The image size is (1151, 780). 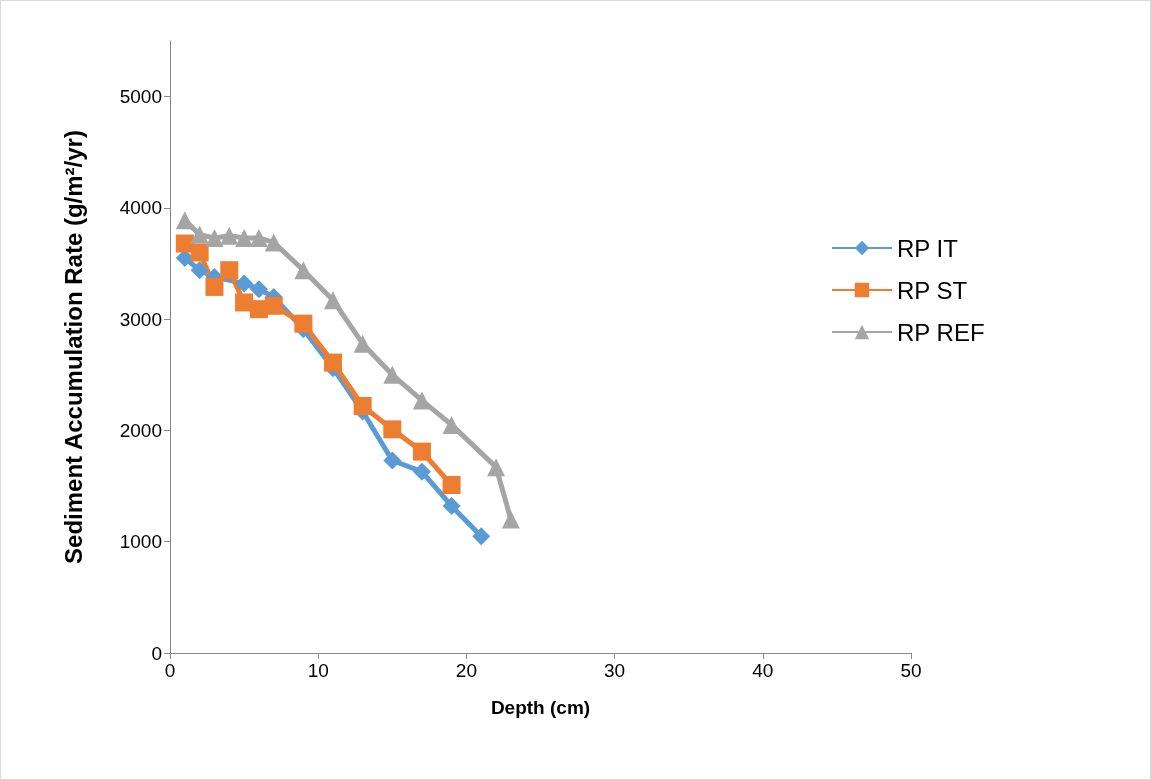 What do you see at coordinates (540, 707) in the screenshot?
I see `x-axis-title: Depth (cm)` at bounding box center [540, 707].